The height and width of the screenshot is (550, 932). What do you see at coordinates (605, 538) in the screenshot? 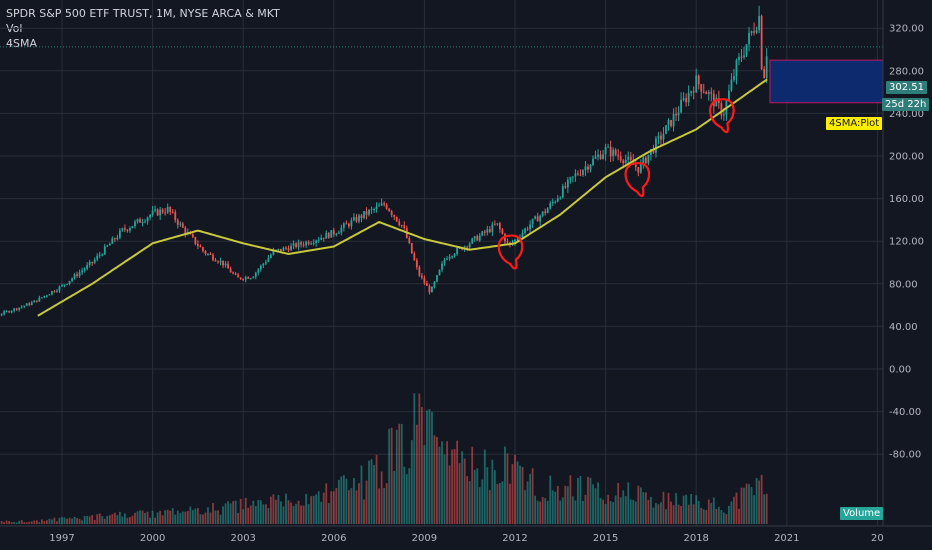
I see `x-tick-label: 2015` at bounding box center [605, 538].